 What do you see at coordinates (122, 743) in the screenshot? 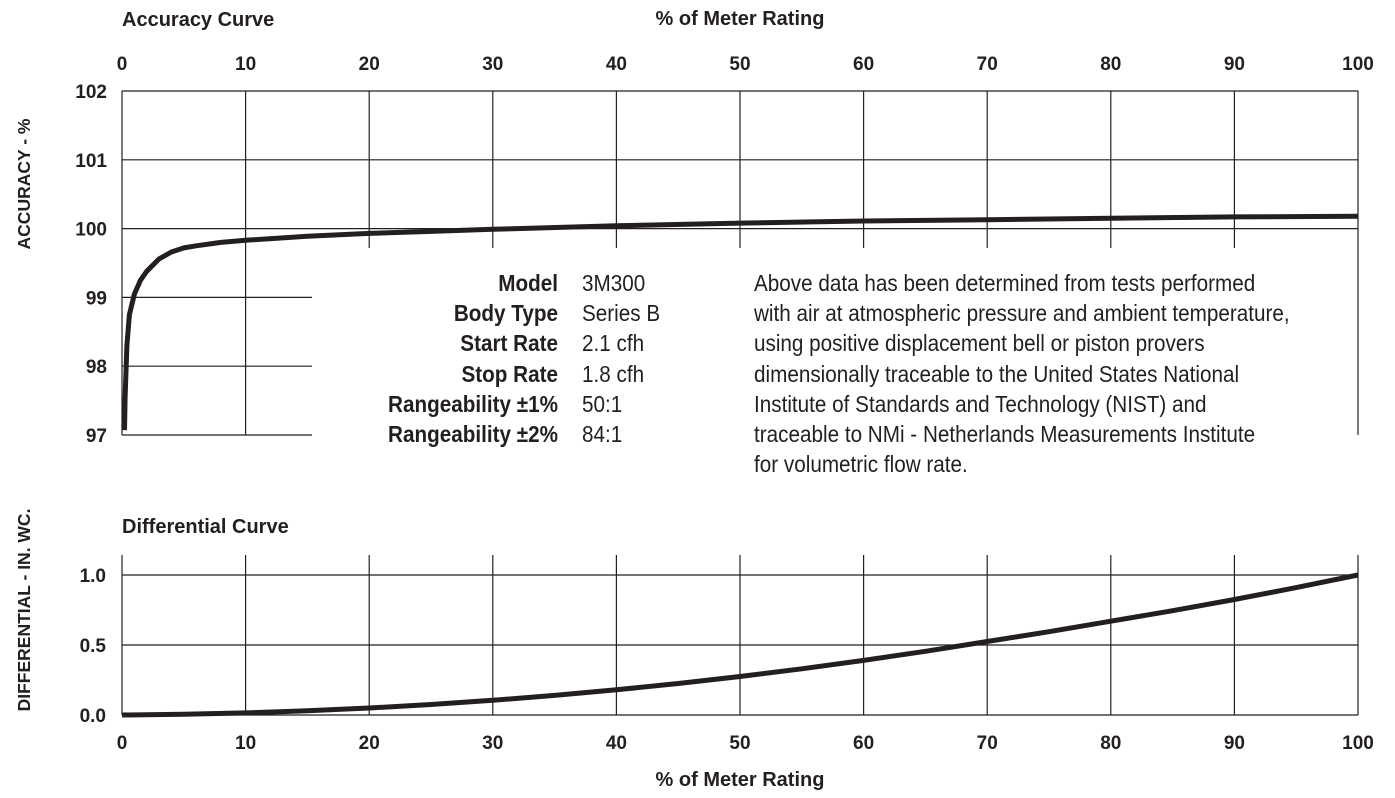
I see `differential-x-tick: 0` at bounding box center [122, 743].